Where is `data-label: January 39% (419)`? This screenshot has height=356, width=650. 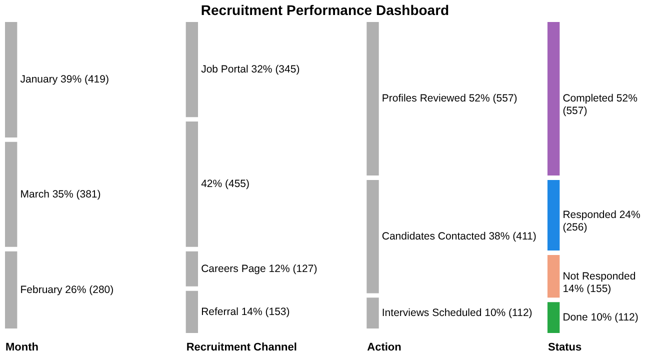
data-label: January 39% (419) is located at coordinates (64, 80).